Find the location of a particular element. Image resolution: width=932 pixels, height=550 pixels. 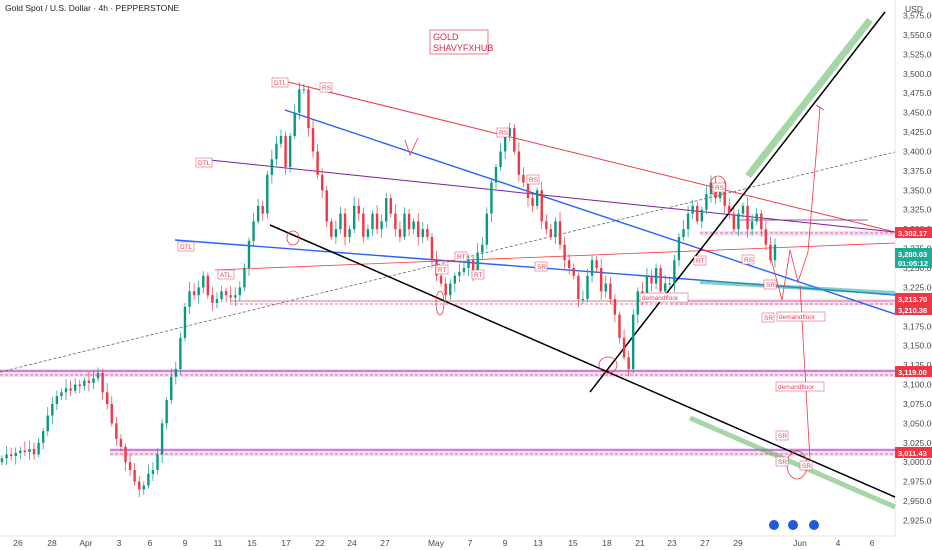

price-tick-label: 3,325.00 is located at coordinates (917, 210).